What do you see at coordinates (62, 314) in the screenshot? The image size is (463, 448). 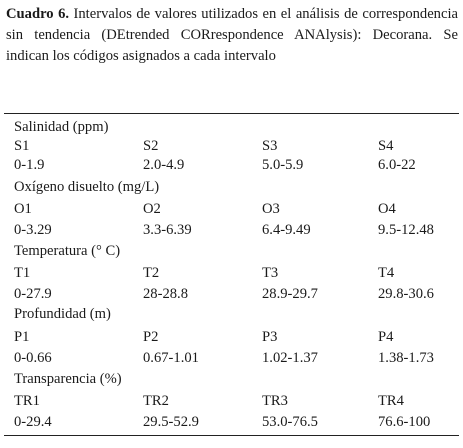 I see `parameter-label: Profundidad (m)` at bounding box center [62, 314].